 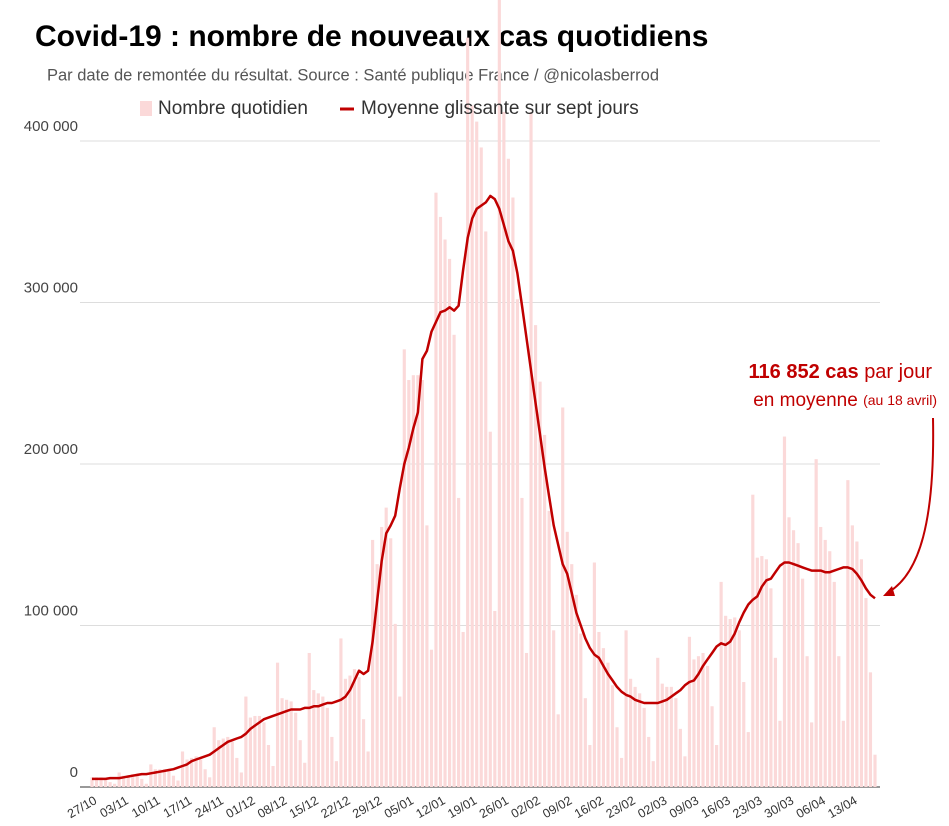 I want to click on x-tick-label: 05/01, so click(x=399, y=807).